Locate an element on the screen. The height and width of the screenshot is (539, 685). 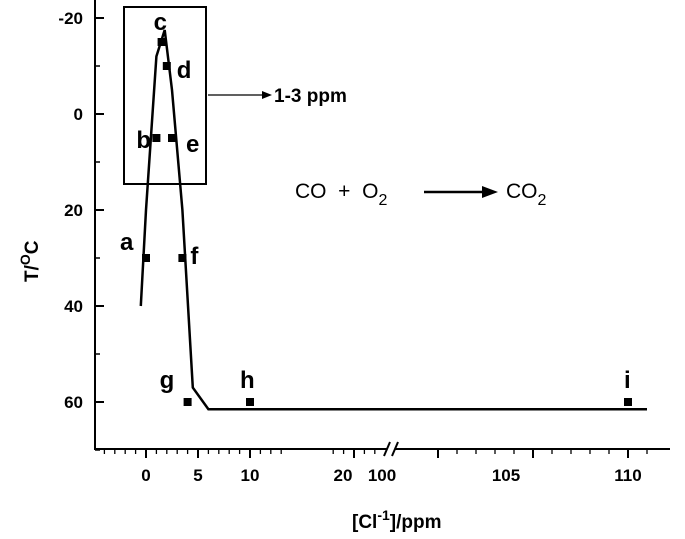
svg-text: CO + O2 is located at coordinates (341, 194).